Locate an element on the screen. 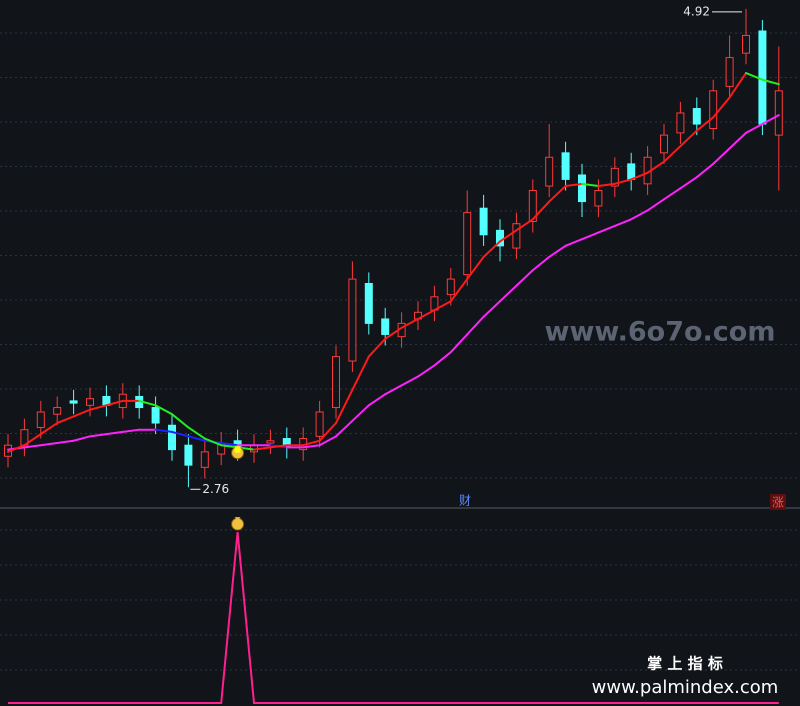 The image size is (800, 706). badge: 财 is located at coordinates (465, 501).